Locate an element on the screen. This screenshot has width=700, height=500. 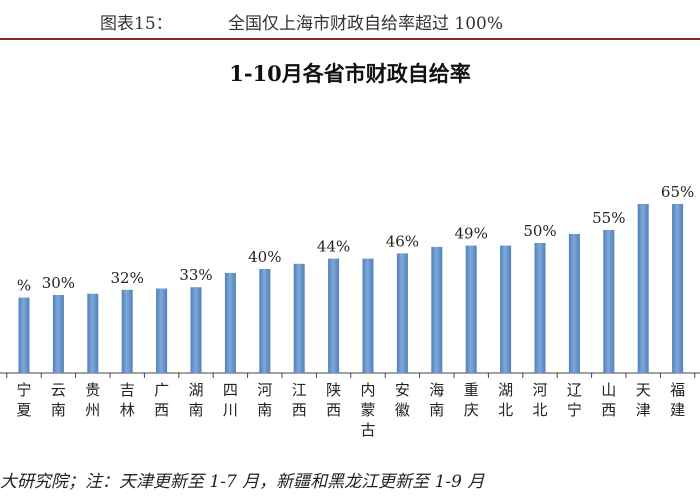
x-tick-label-11-0: 安 is located at coordinates (402, 390).